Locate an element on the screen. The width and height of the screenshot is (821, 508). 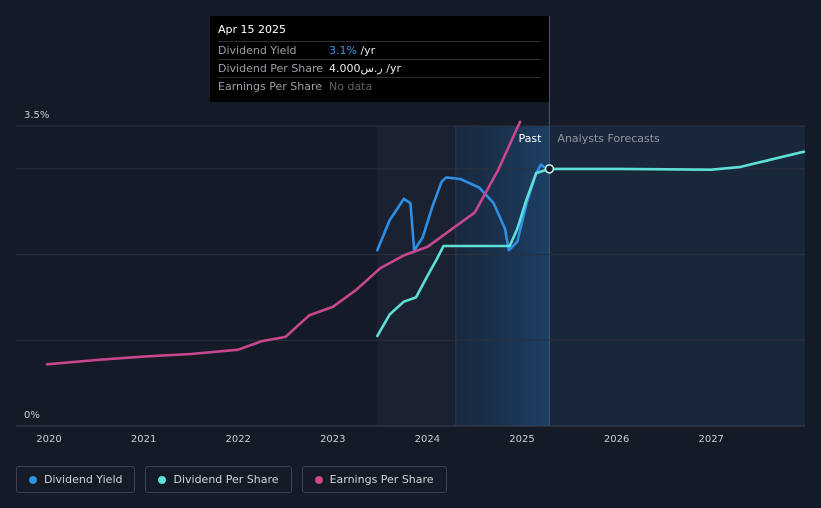
tooltip-row-dividend-per-share: Dividend Per Share 4.000ر.س /yr is located at coordinates (379, 68).